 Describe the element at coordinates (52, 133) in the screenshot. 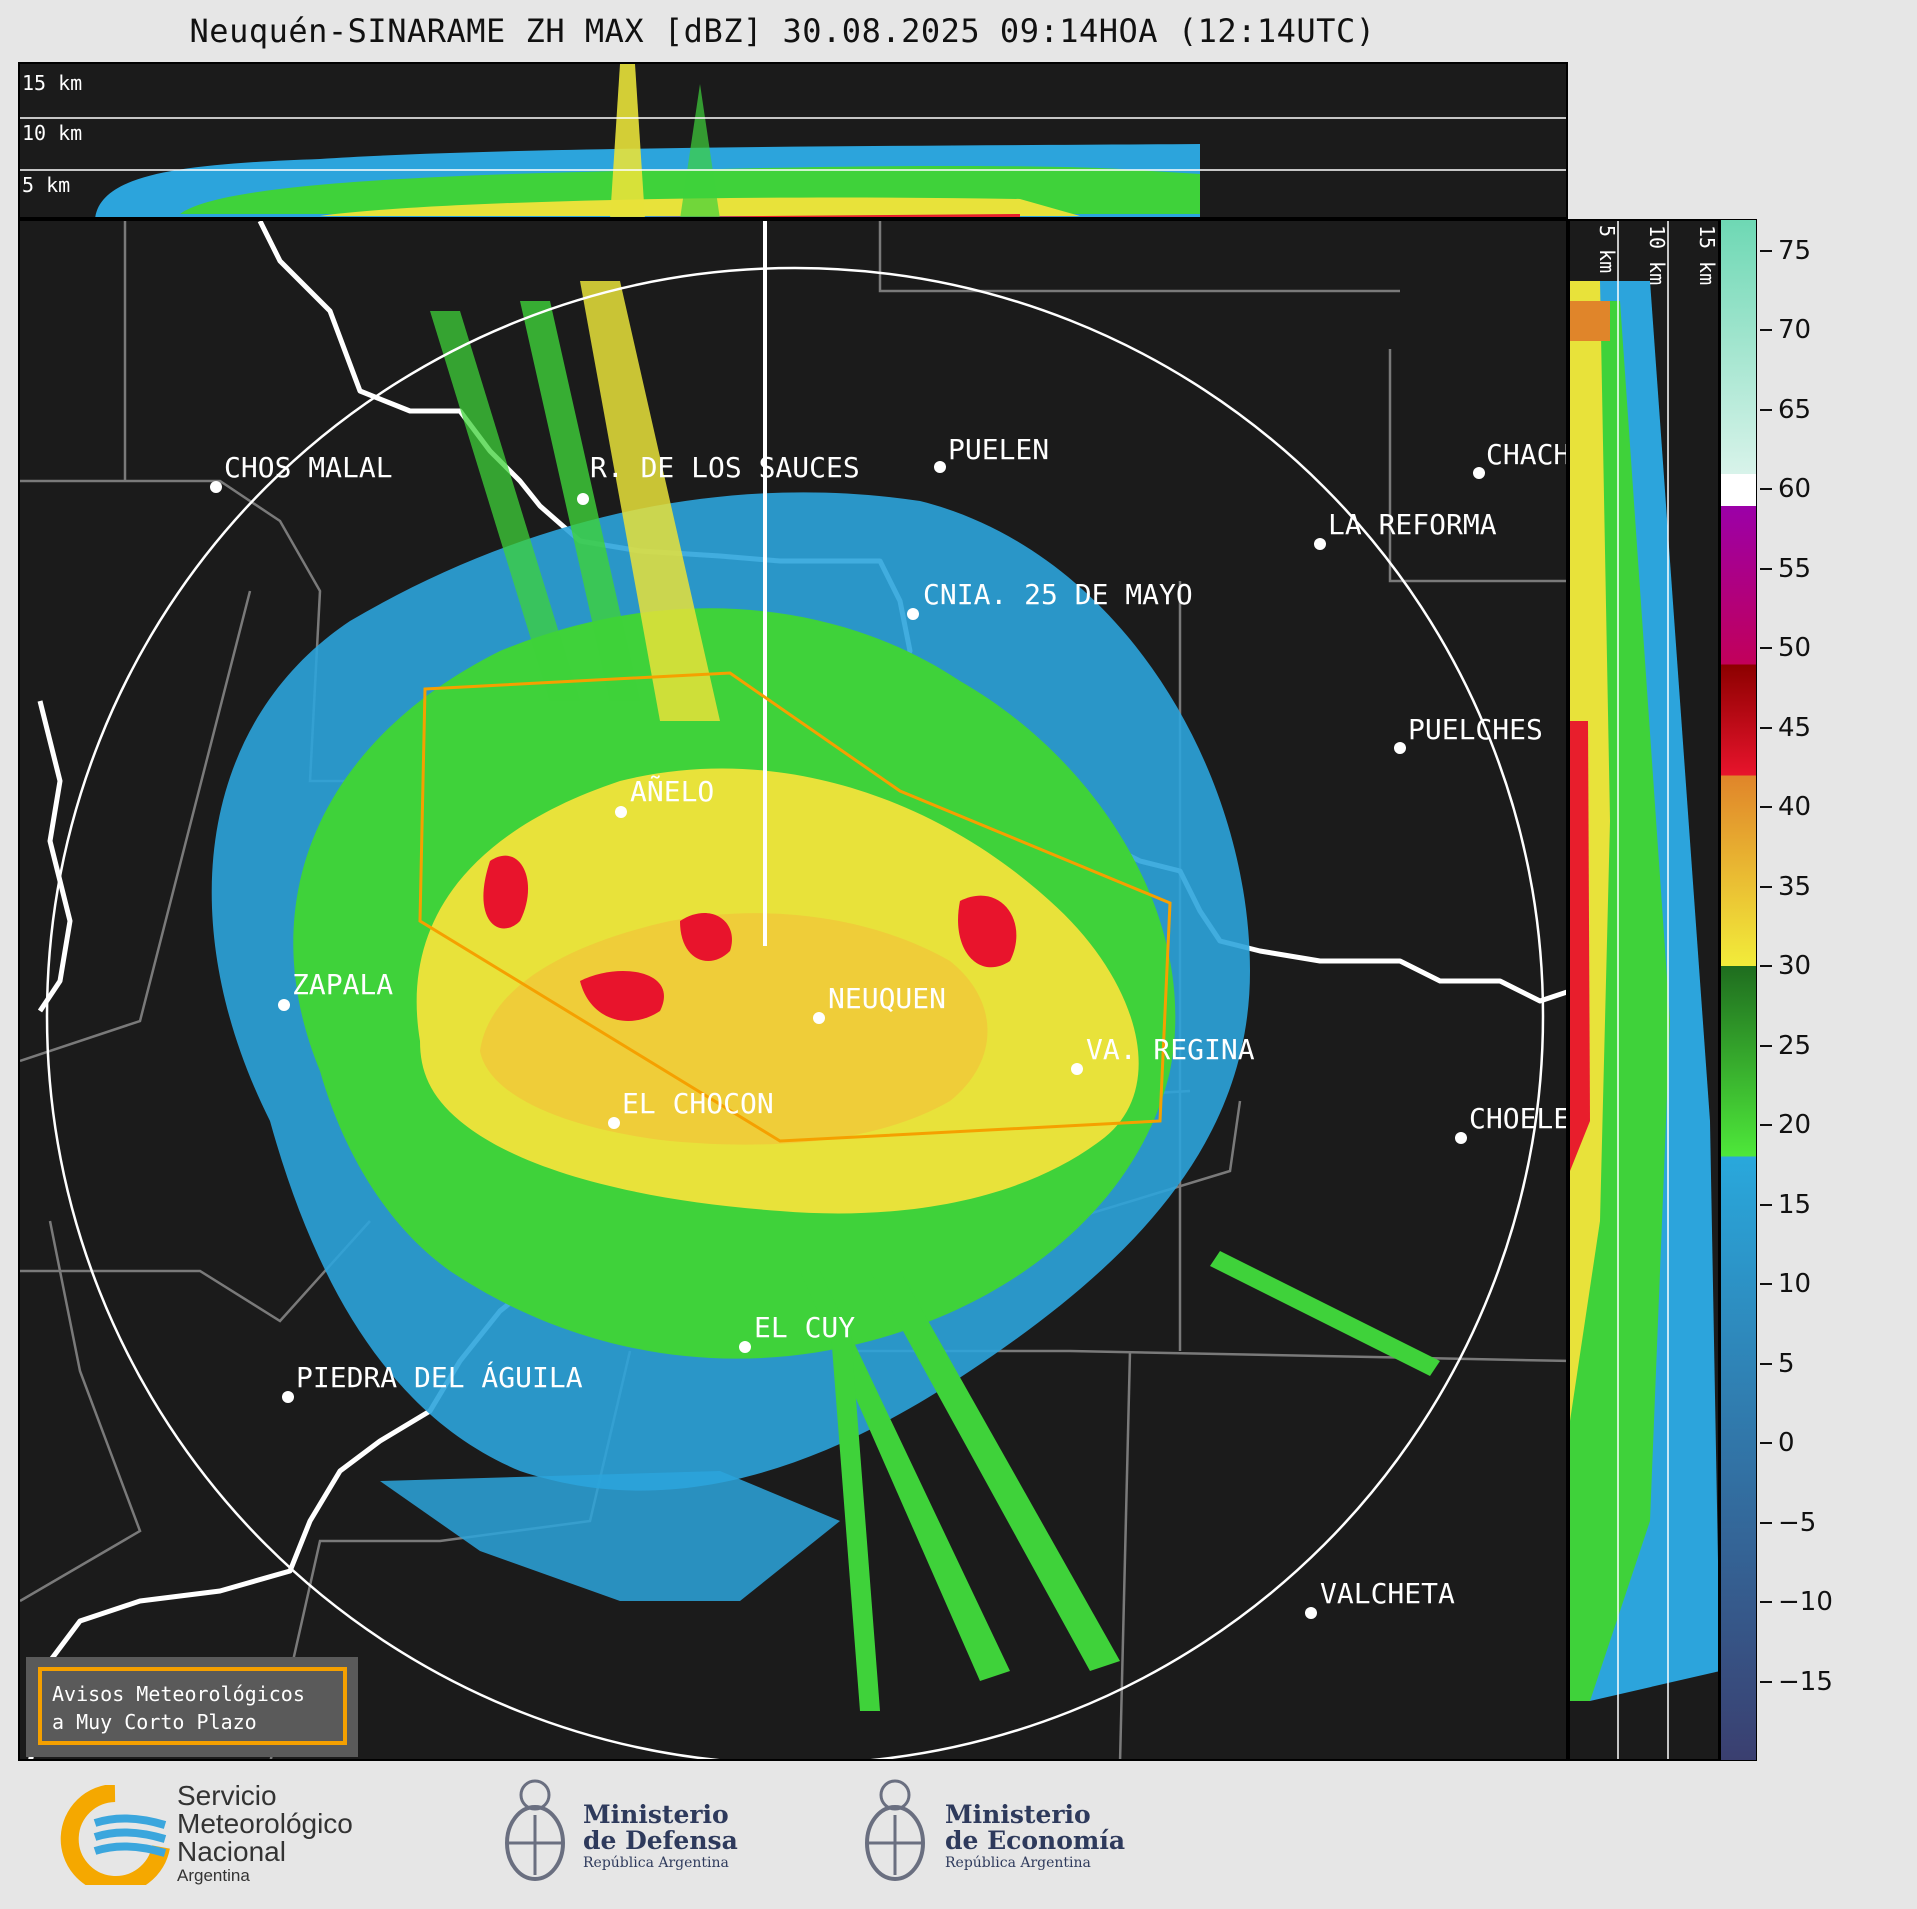

I see `height-label-10km: 10 km` at that location.